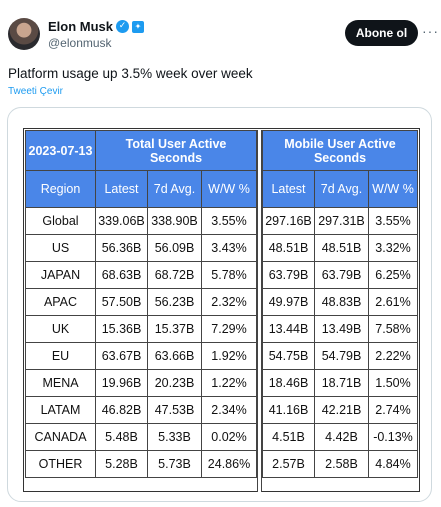 The width and height of the screenshot is (441, 507). I want to click on table-row: APAC 57.50B 56.23B 2.32%, so click(141, 302).